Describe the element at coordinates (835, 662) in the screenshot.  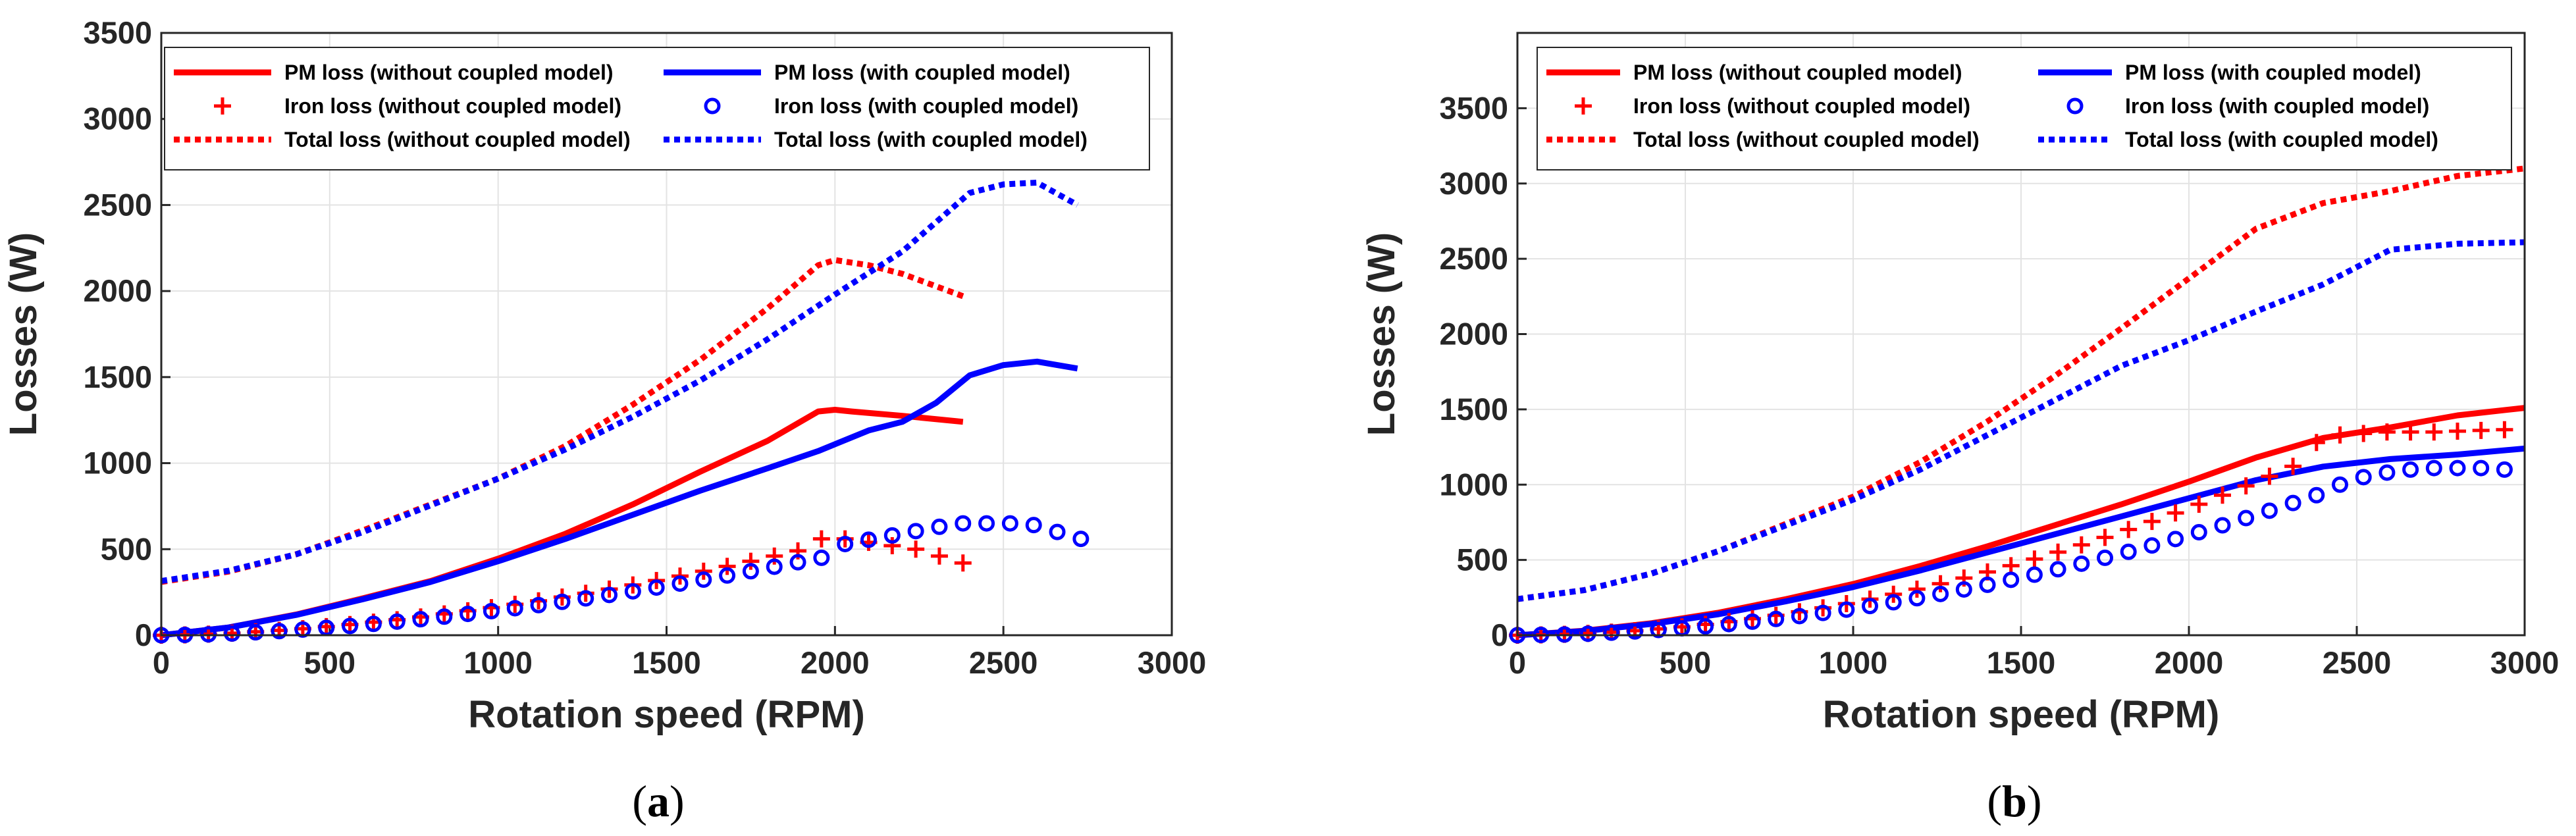
I see `x-tick-label: 2000` at that location.